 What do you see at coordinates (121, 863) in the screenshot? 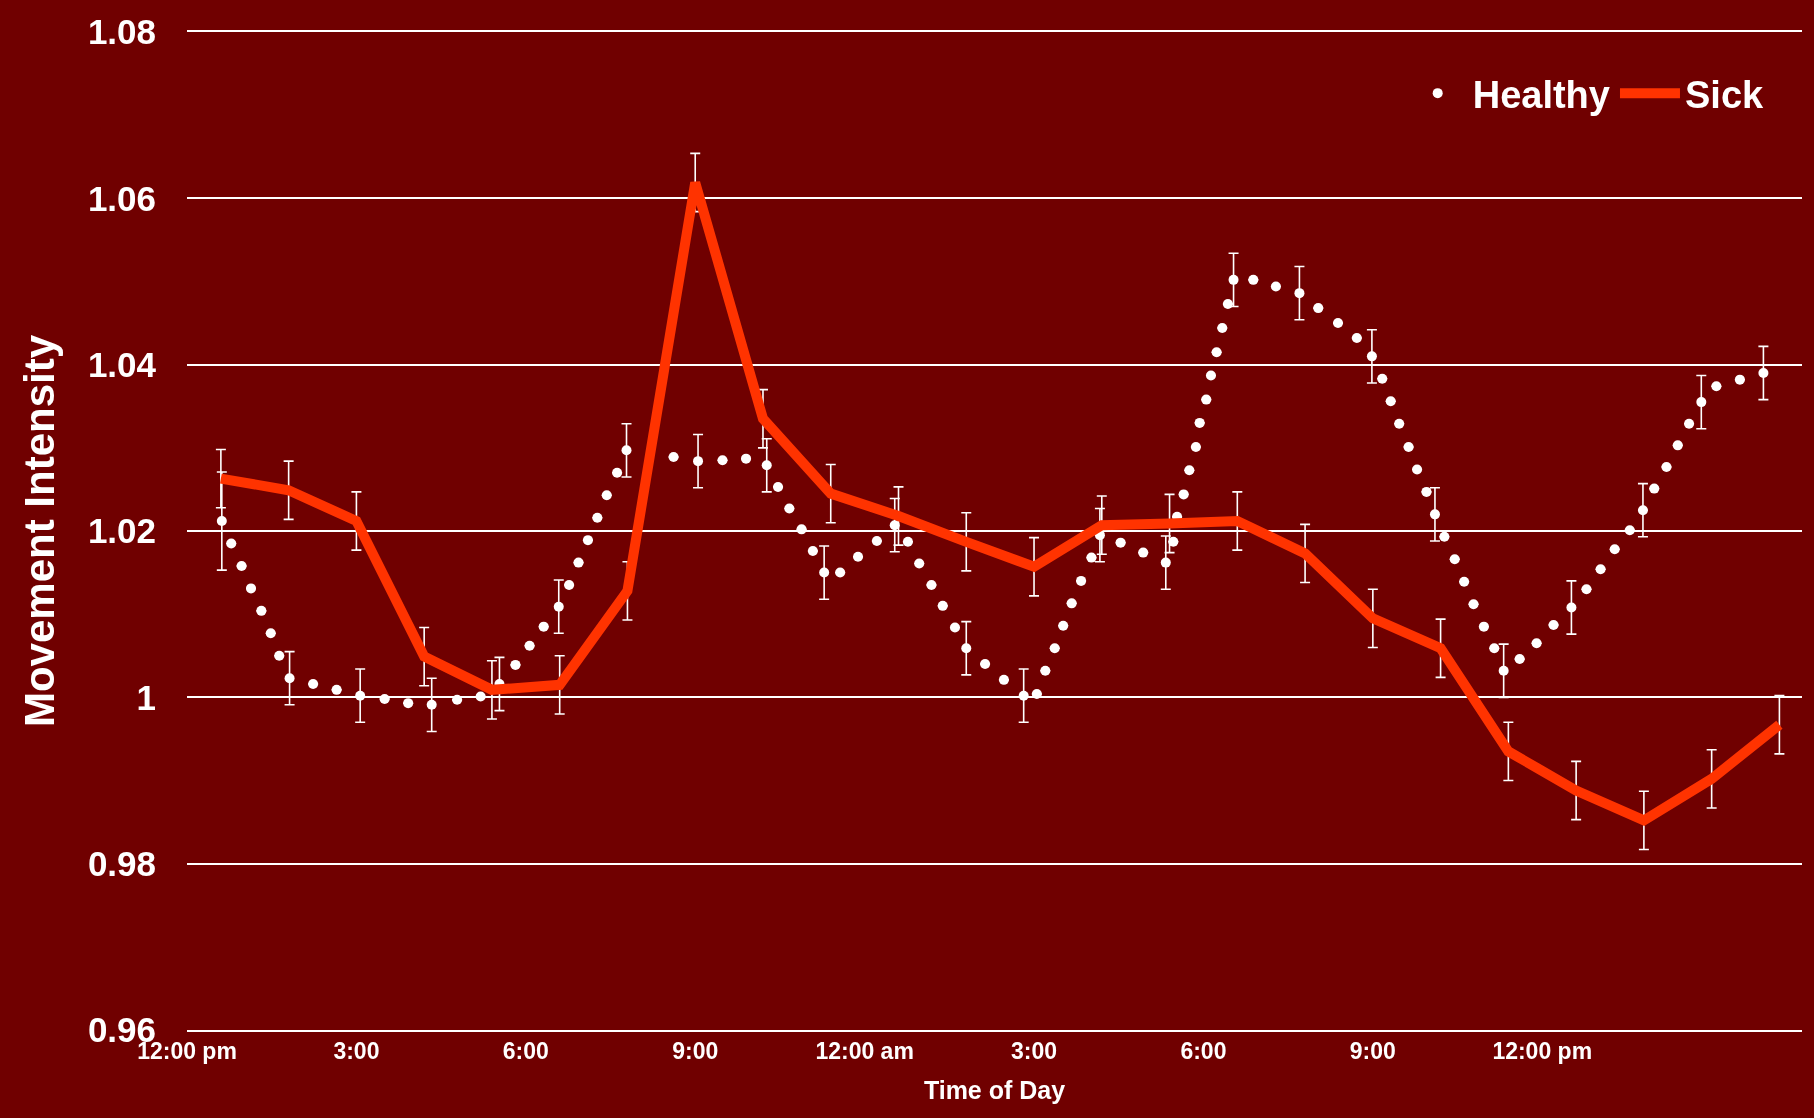
I see `y-tick-label: 0.98` at bounding box center [121, 863].